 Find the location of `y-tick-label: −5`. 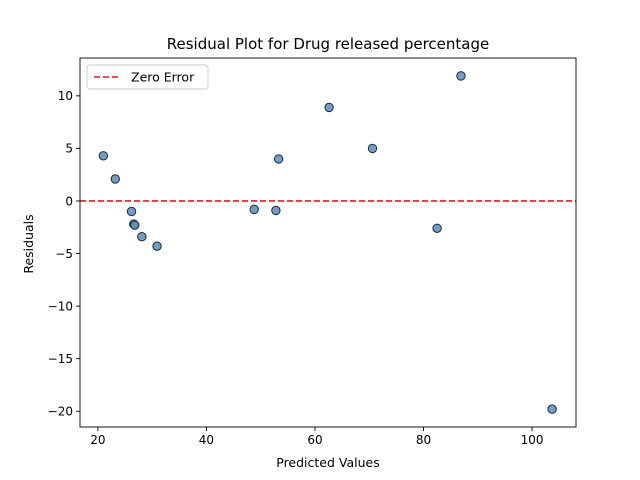

y-tick-label: −5 is located at coordinates (64, 254).